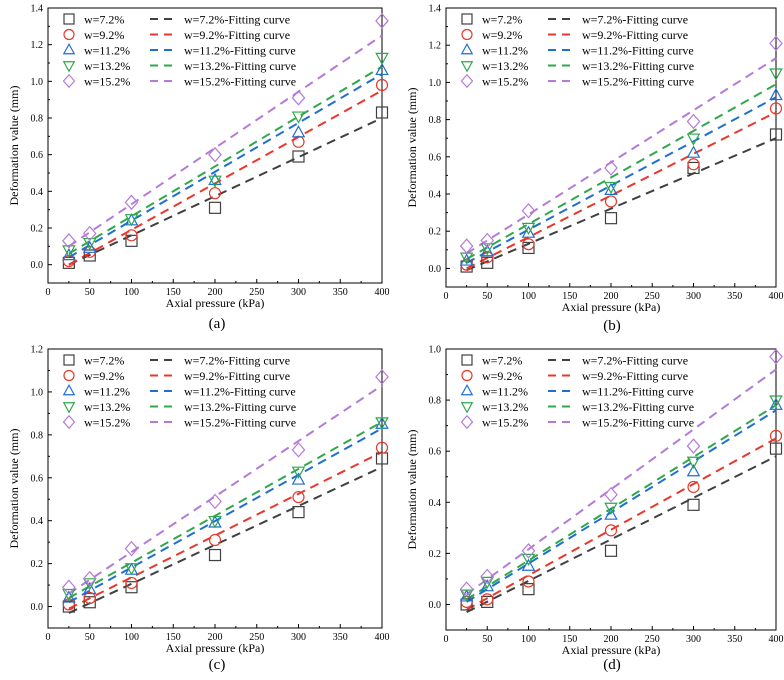 This screenshot has width=784, height=680. Describe the element at coordinates (240, 392) in the screenshot. I see `legend-fit-label-3: w=11.2%-Fitting curve` at that location.